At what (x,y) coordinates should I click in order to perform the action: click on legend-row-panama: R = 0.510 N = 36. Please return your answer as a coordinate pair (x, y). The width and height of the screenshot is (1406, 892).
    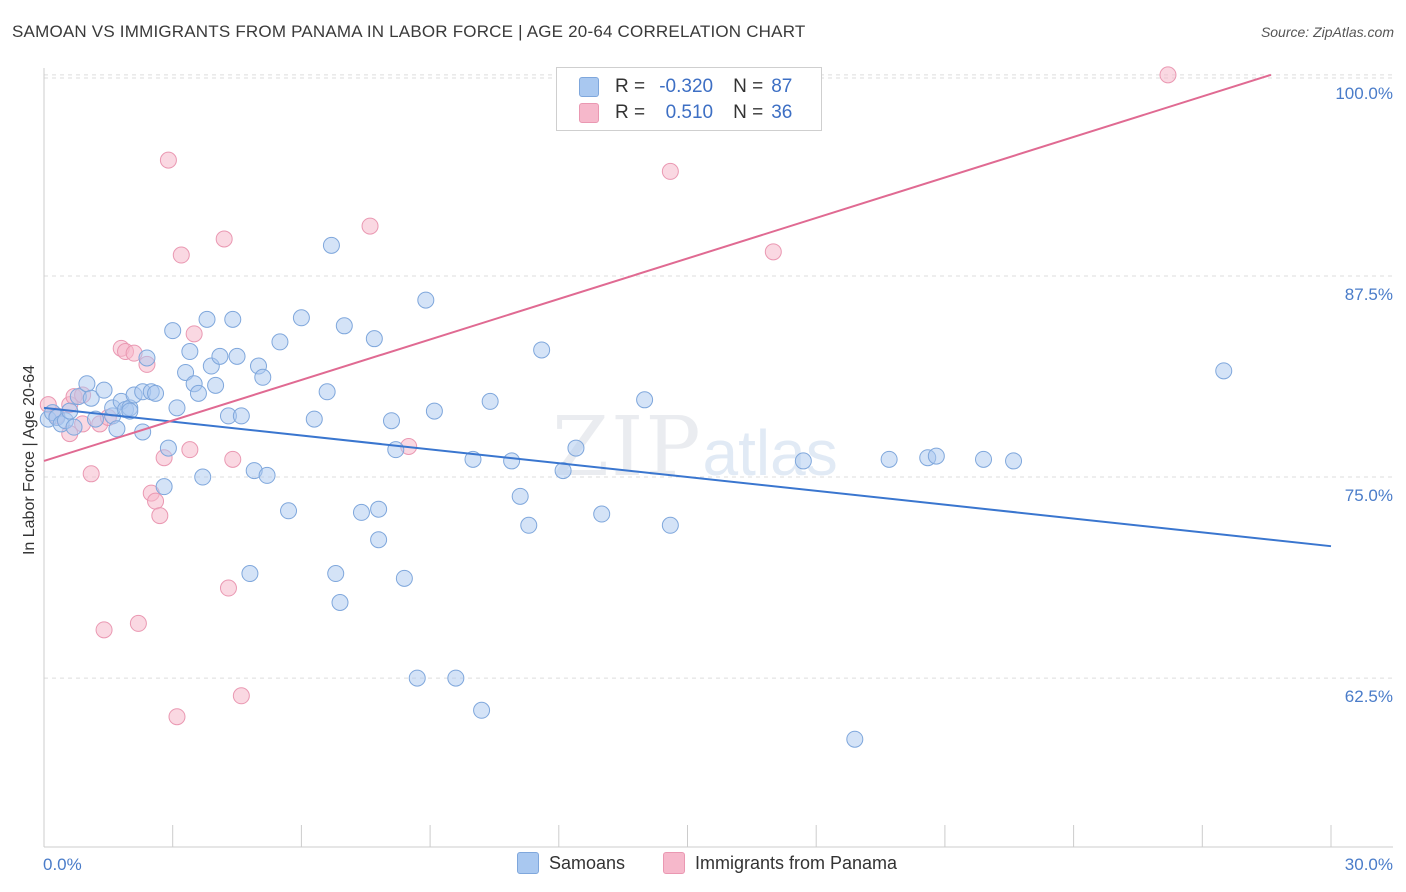
    Looking at the image, I should click on (685, 113).